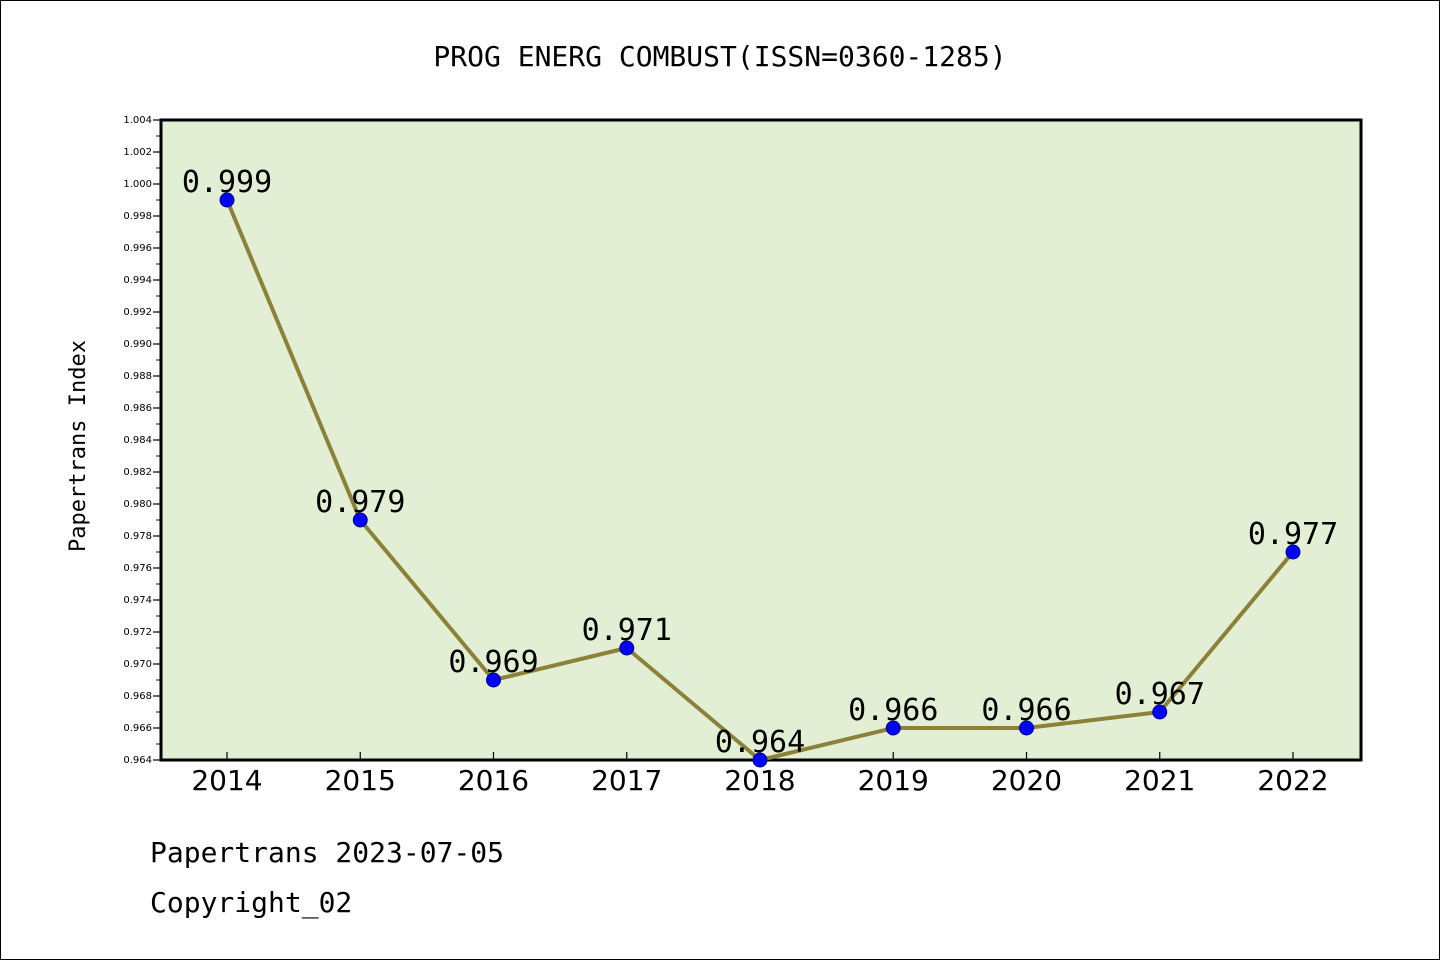 The image size is (1440, 960). What do you see at coordinates (137, 536) in the screenshot?
I see `y-tick-label: 0.978` at bounding box center [137, 536].